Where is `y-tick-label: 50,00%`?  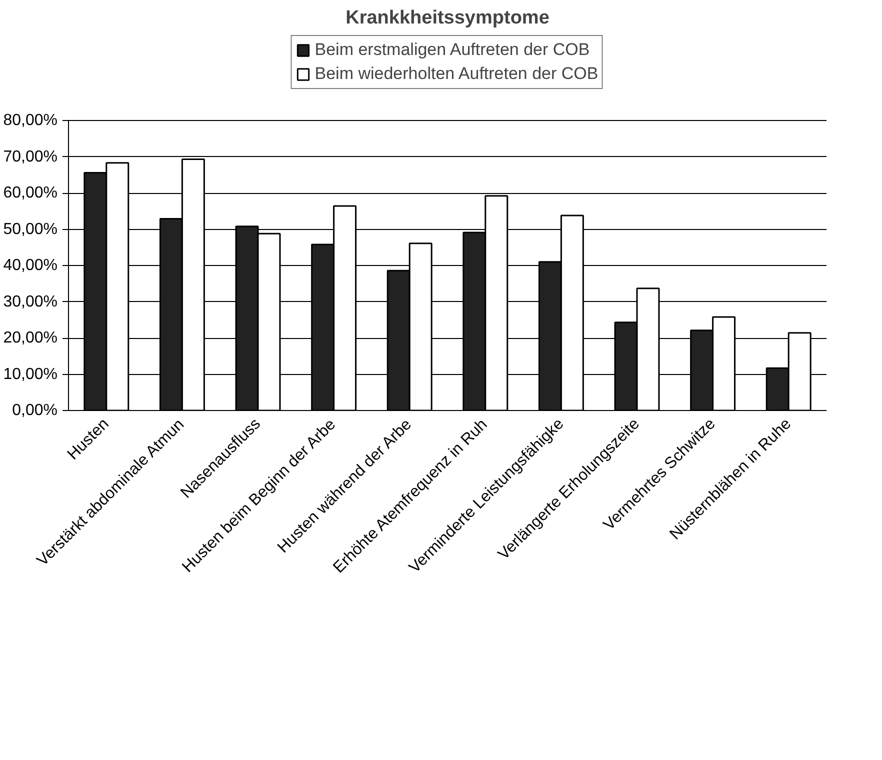 y-tick-label: 50,00% is located at coordinates (30, 229).